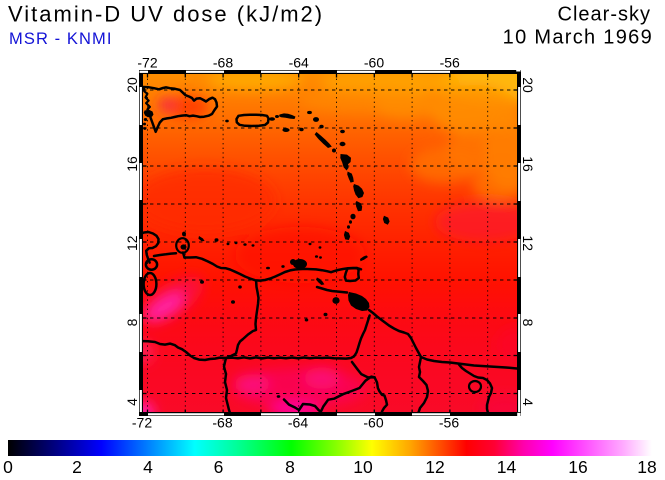 The width and height of the screenshot is (665, 480). I want to click on svg-text: 18, so click(646, 467).